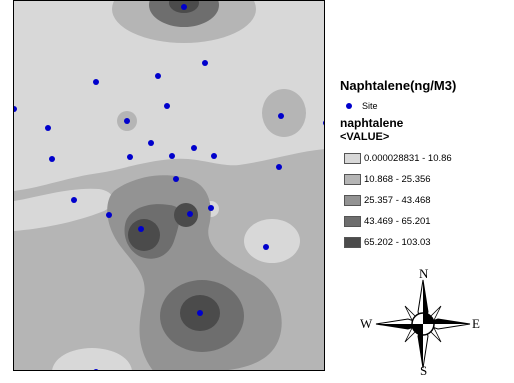 The height and width of the screenshot is (383, 514). What do you see at coordinates (370, 106) in the screenshot?
I see `legend-site-label: Site` at bounding box center [370, 106].